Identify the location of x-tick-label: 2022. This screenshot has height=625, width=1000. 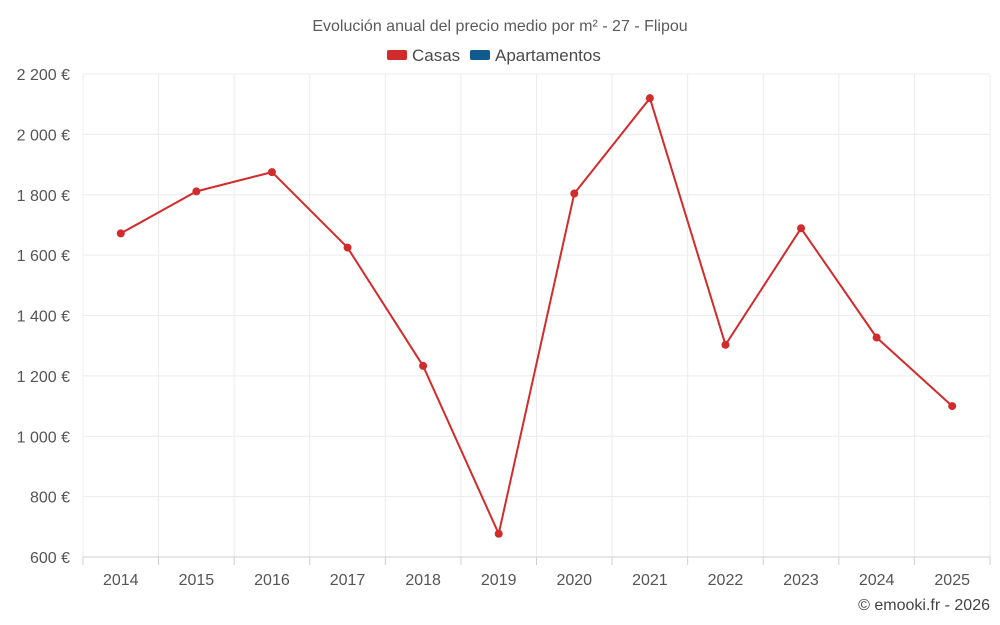
(726, 580).